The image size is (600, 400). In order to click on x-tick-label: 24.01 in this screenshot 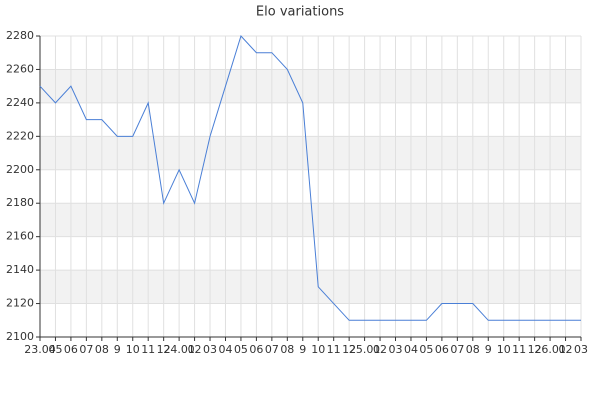, I will do `click(179, 349)`.